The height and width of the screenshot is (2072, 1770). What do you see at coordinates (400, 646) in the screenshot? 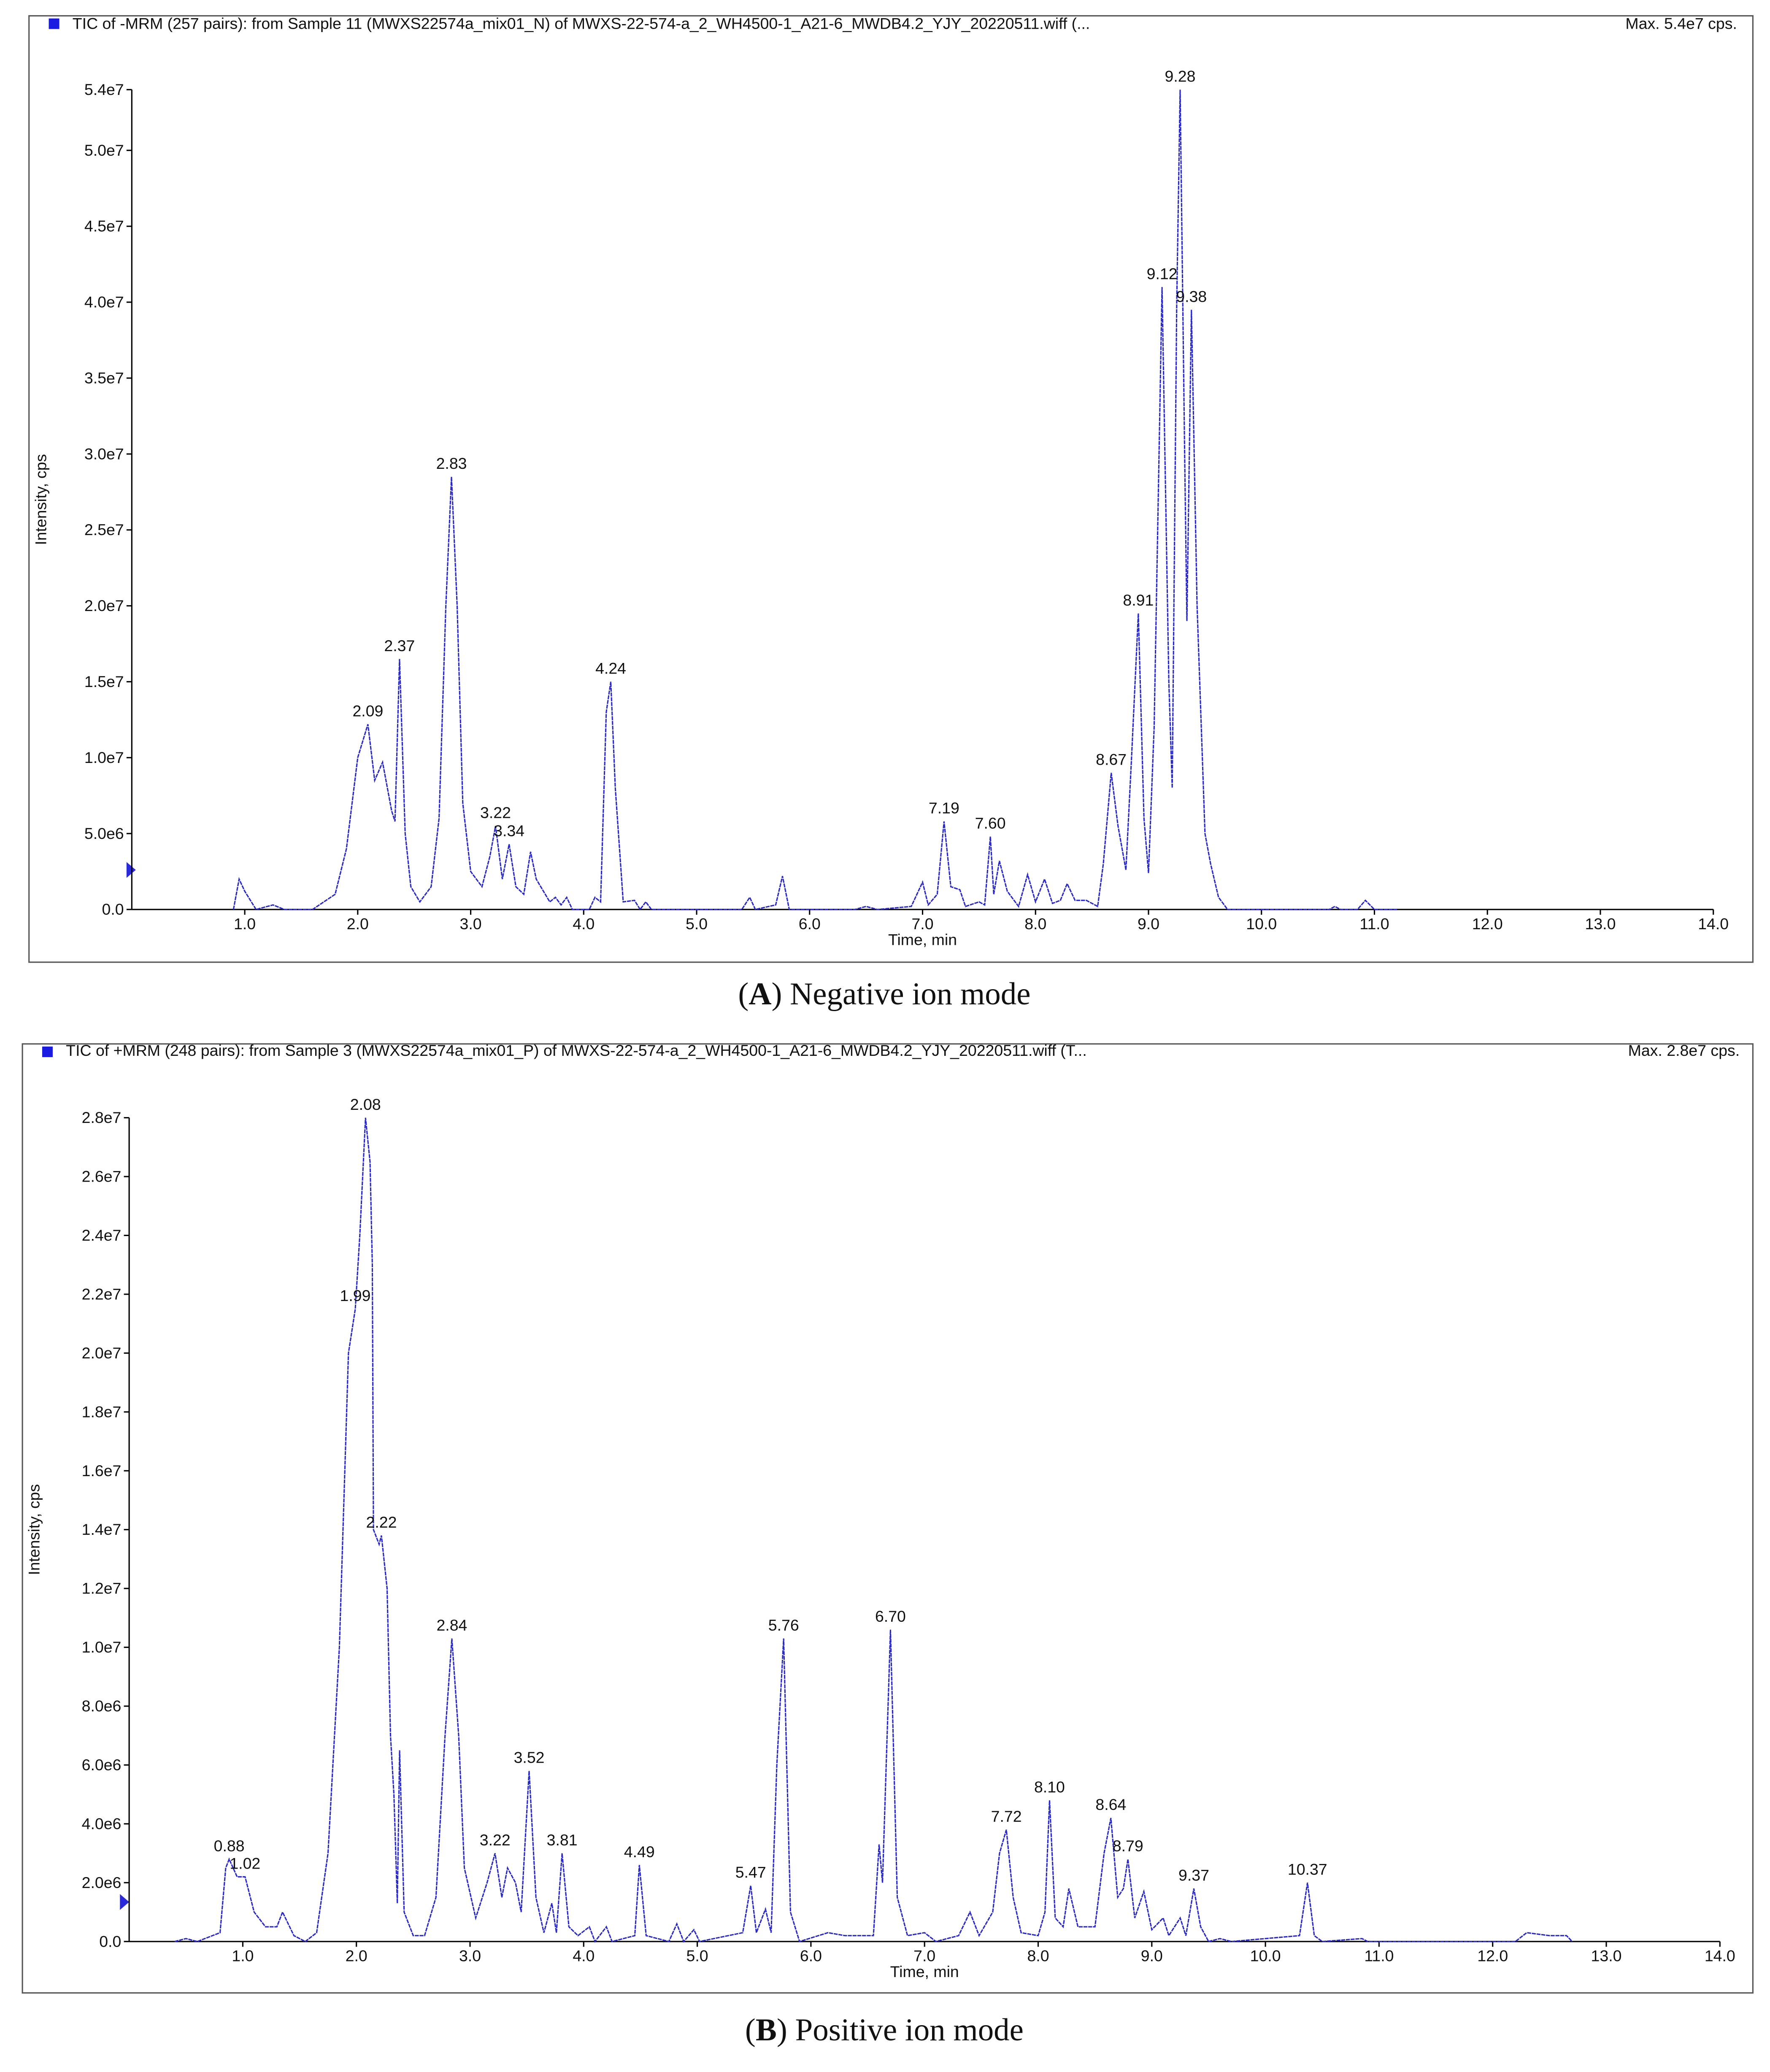
I see `peak-label: 2.37` at bounding box center [400, 646].